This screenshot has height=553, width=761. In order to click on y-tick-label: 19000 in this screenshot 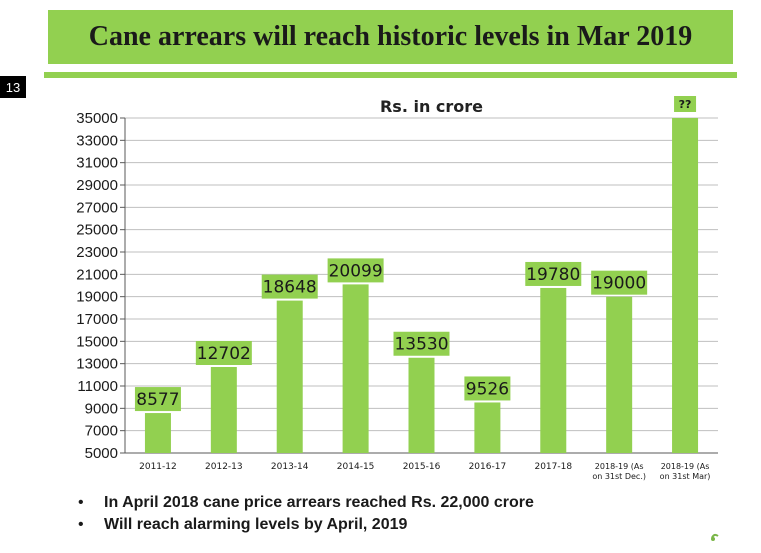, I will do `click(97, 297)`.